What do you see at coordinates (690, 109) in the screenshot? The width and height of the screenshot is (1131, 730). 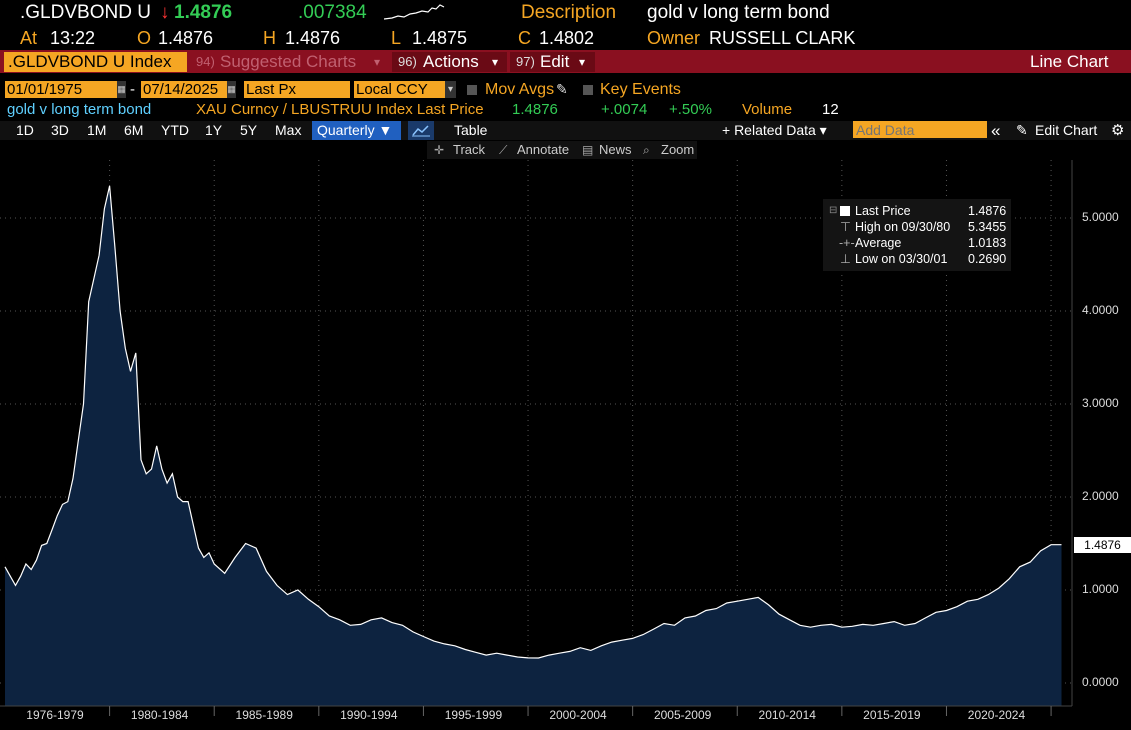 I see `series-pct: +.50%` at bounding box center [690, 109].